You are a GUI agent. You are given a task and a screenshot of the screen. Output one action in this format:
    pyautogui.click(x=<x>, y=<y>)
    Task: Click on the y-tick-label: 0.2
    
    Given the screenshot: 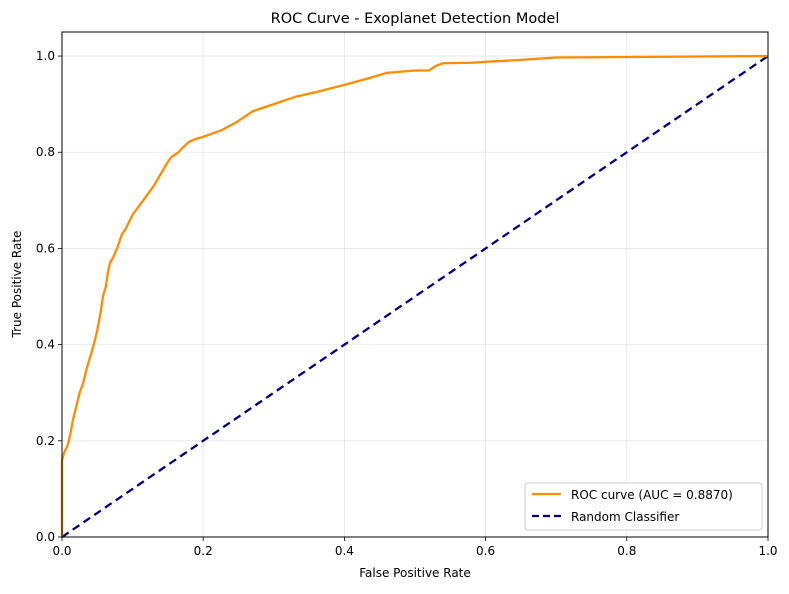 What is the action you would take?
    pyautogui.click(x=45, y=441)
    